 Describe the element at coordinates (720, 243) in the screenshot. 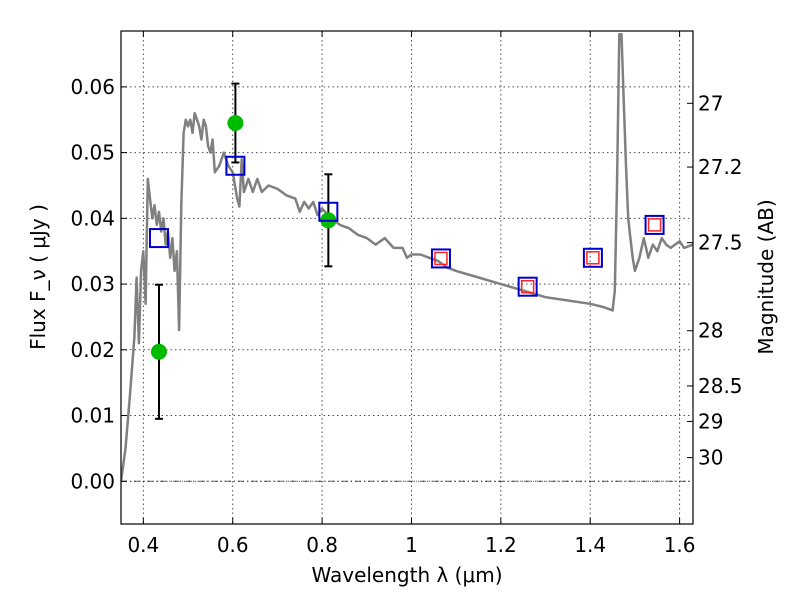

I see `y2-tick-label: 27.5` at that location.